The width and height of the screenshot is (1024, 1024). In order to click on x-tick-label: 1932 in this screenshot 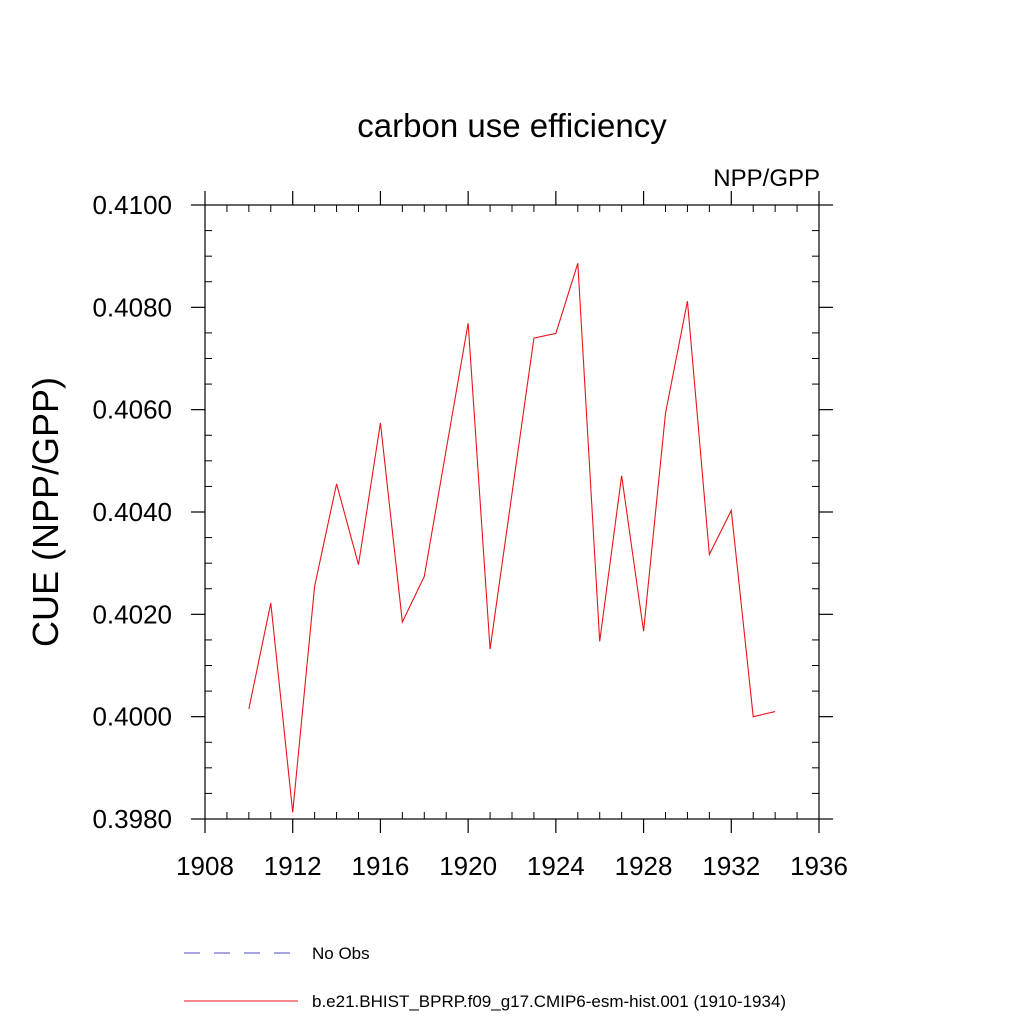, I will do `click(731, 866)`.